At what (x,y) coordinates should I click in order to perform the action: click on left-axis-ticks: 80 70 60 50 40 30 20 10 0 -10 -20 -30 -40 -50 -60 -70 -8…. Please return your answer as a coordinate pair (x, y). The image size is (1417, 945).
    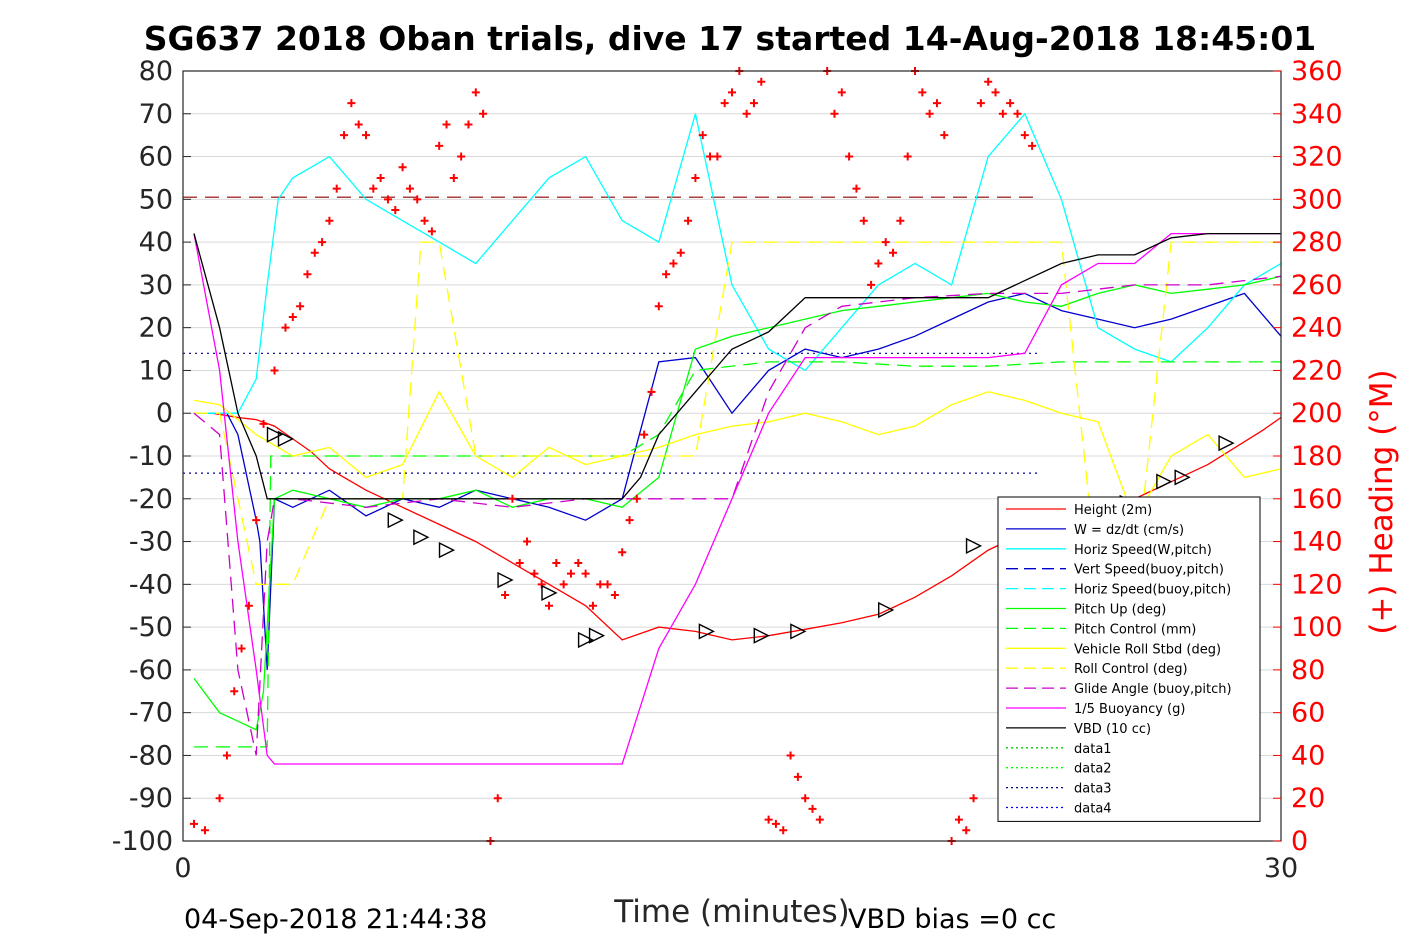
    Looking at the image, I should click on (151, 456).